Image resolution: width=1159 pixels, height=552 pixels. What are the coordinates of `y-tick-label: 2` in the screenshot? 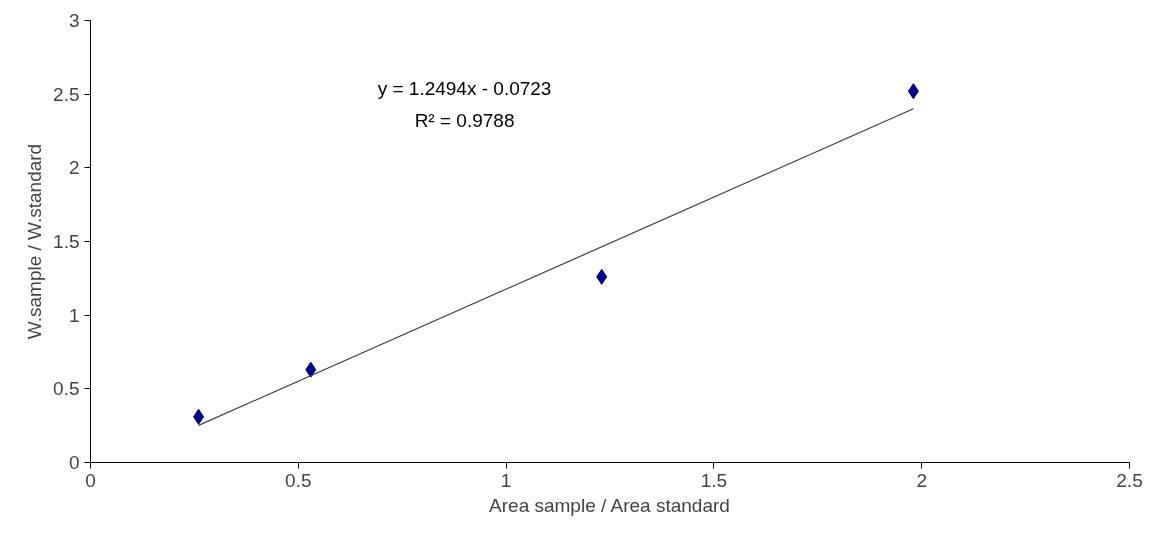 It's located at (74, 168).